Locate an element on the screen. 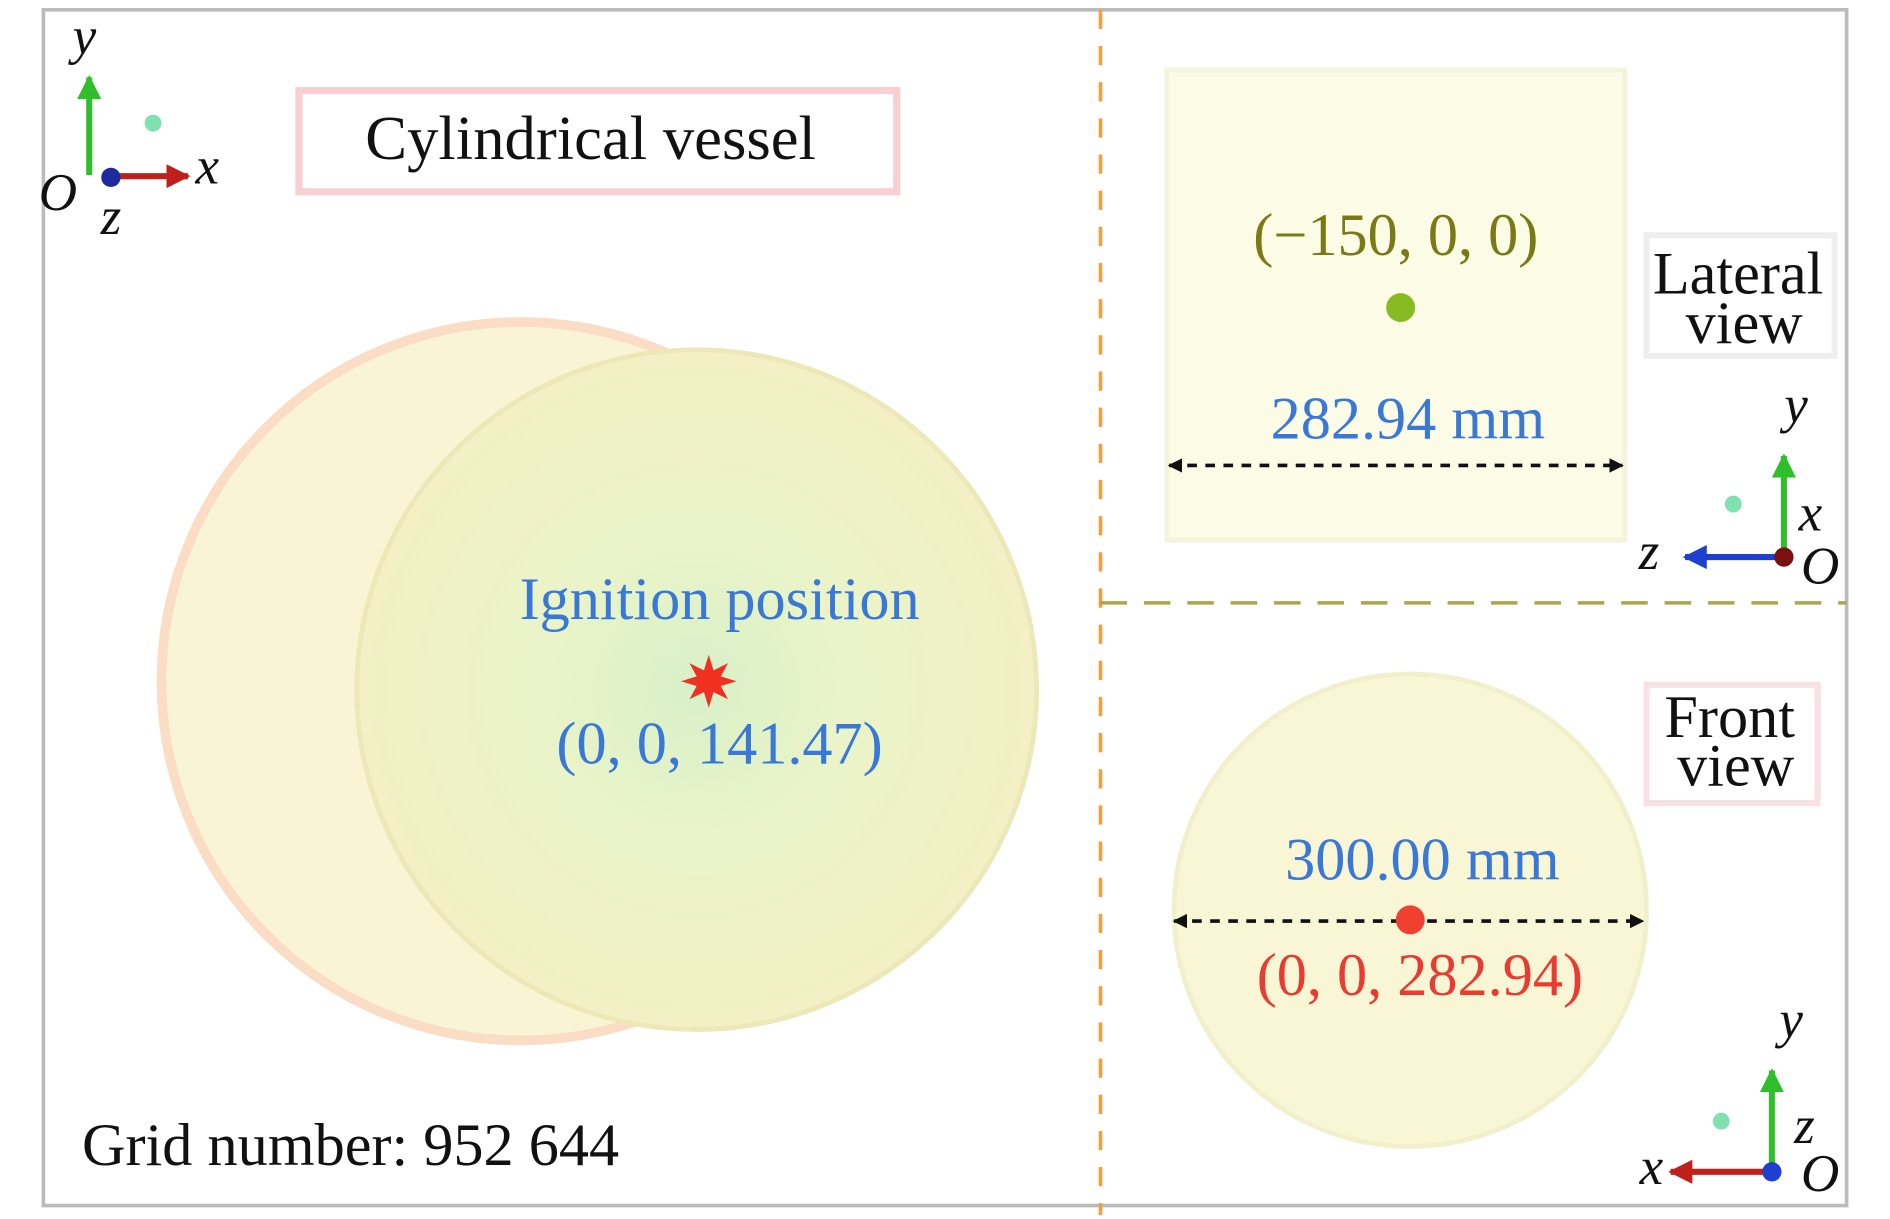  title-box is located at coordinates (598, 141).